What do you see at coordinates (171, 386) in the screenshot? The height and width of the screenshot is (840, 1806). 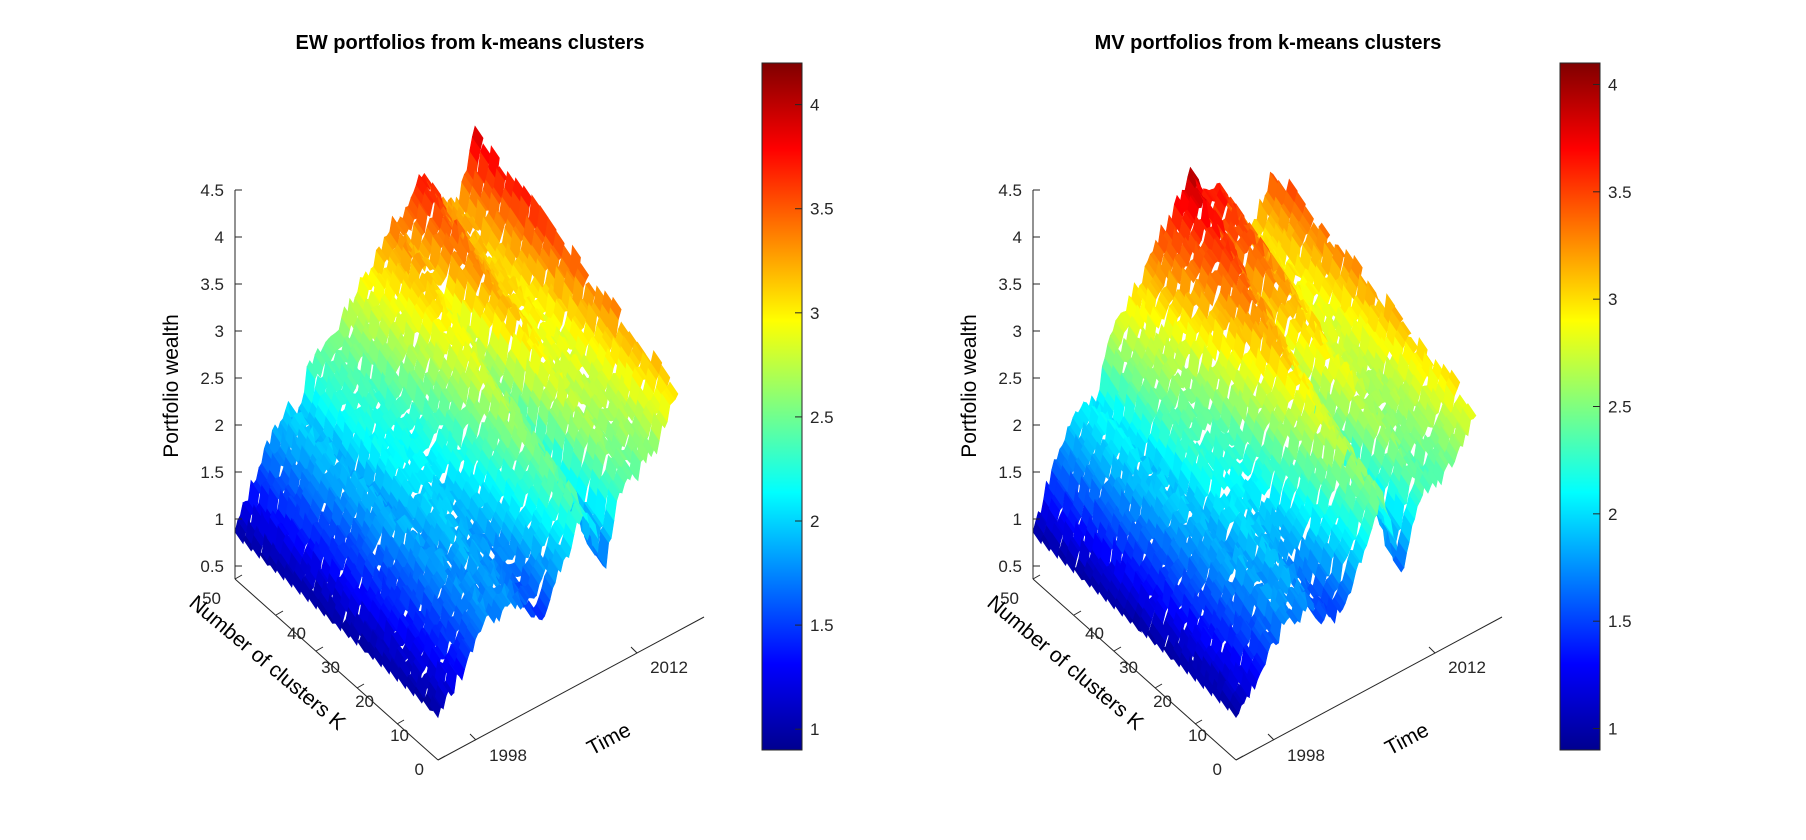 I see `ew-z-axis-label: Portfolio wealth` at bounding box center [171, 386].